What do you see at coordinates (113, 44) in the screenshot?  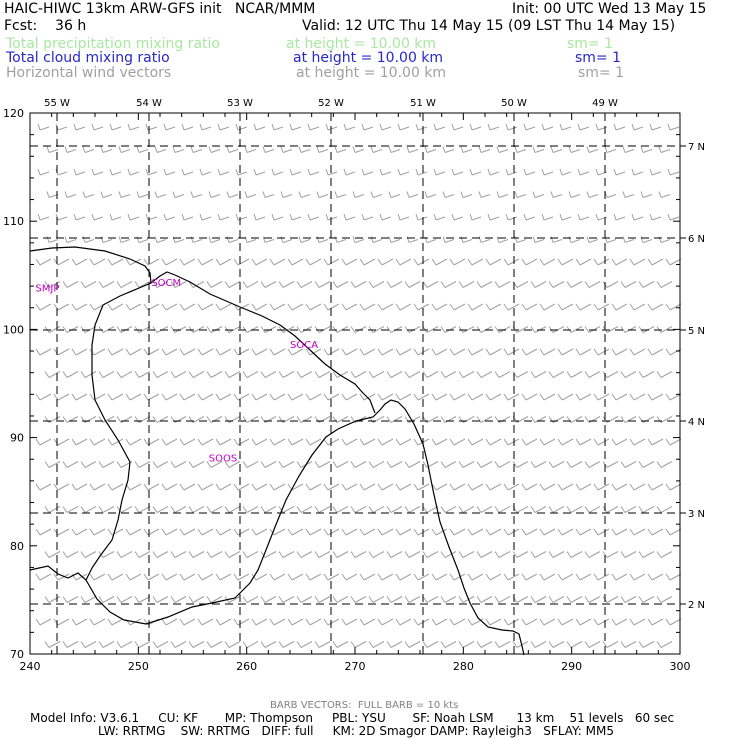 I see `field-precip-name: Total precipitation mixing ratio` at bounding box center [113, 44].